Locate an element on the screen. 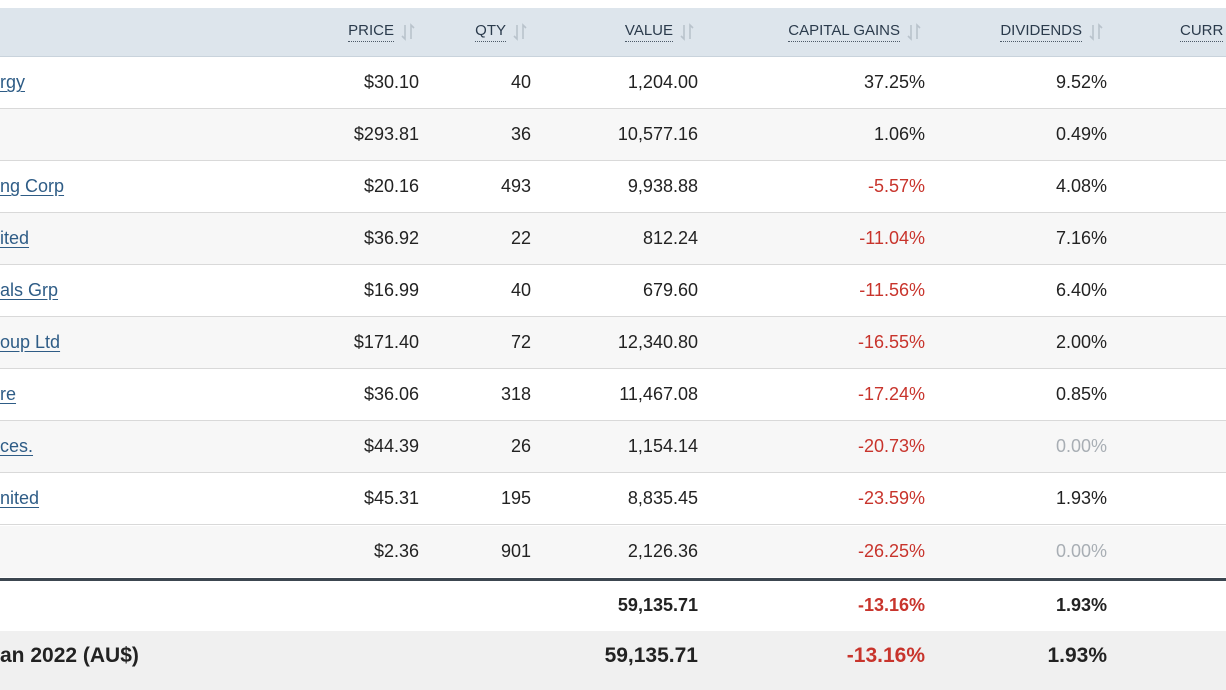  holding-name: oup Ltd is located at coordinates (30, 342).